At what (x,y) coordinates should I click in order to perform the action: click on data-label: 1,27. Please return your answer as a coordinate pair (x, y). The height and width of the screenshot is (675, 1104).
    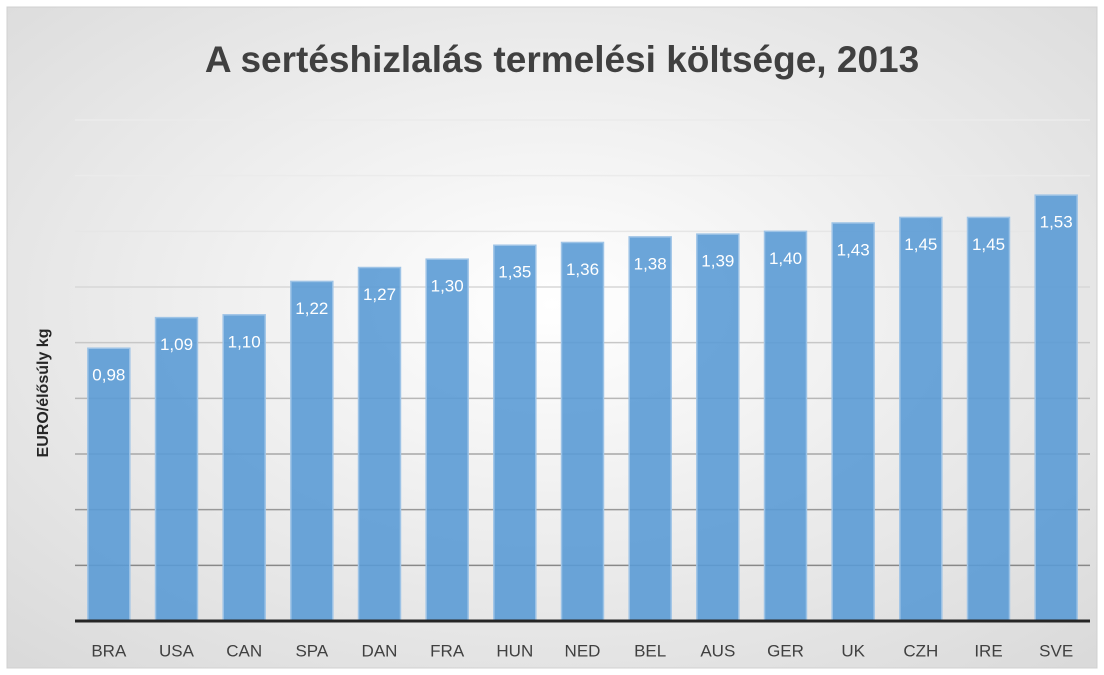
    Looking at the image, I should click on (379, 294).